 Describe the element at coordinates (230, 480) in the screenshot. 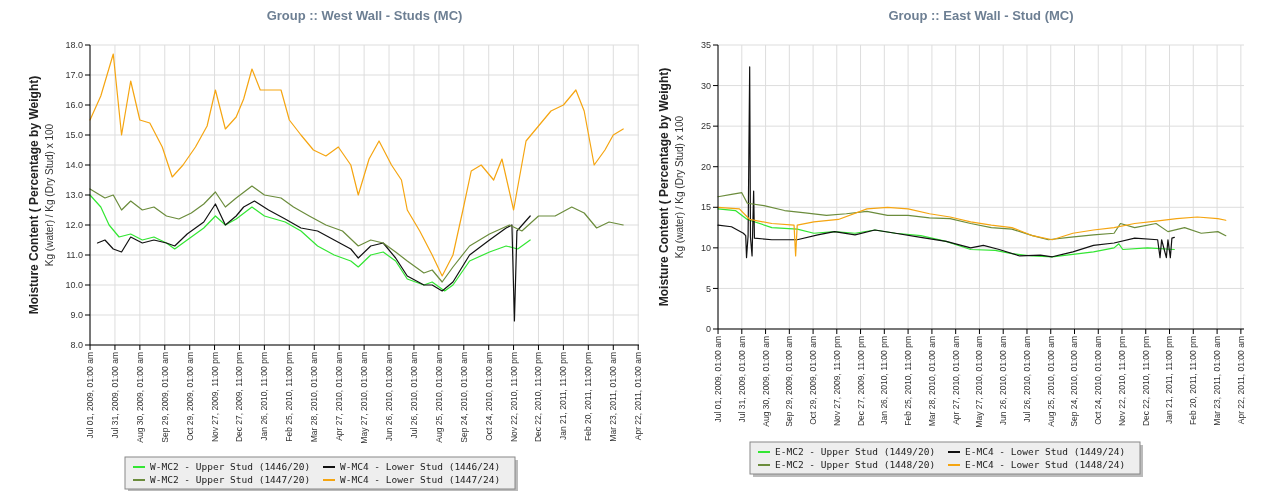

I see `legend-label: W-MC2 - Upper Stud (1447/20)` at that location.